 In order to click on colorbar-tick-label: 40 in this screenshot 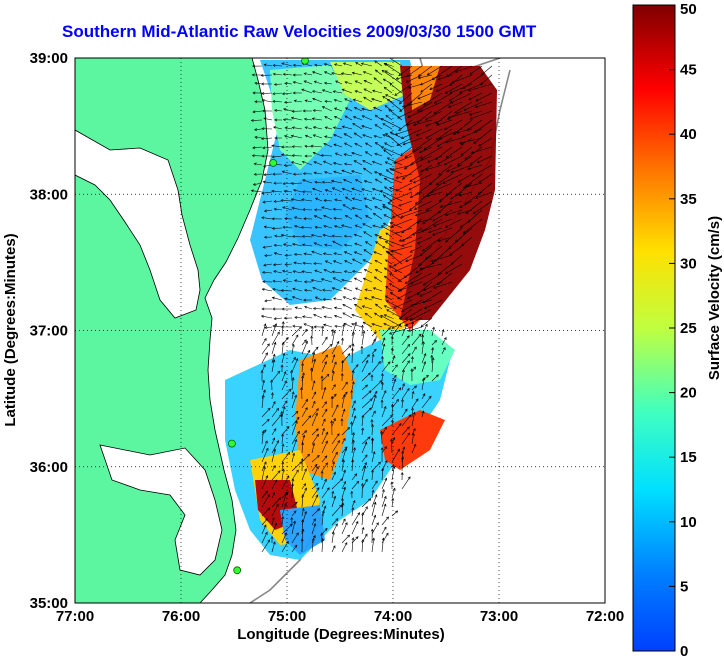, I will do `click(688, 134)`.